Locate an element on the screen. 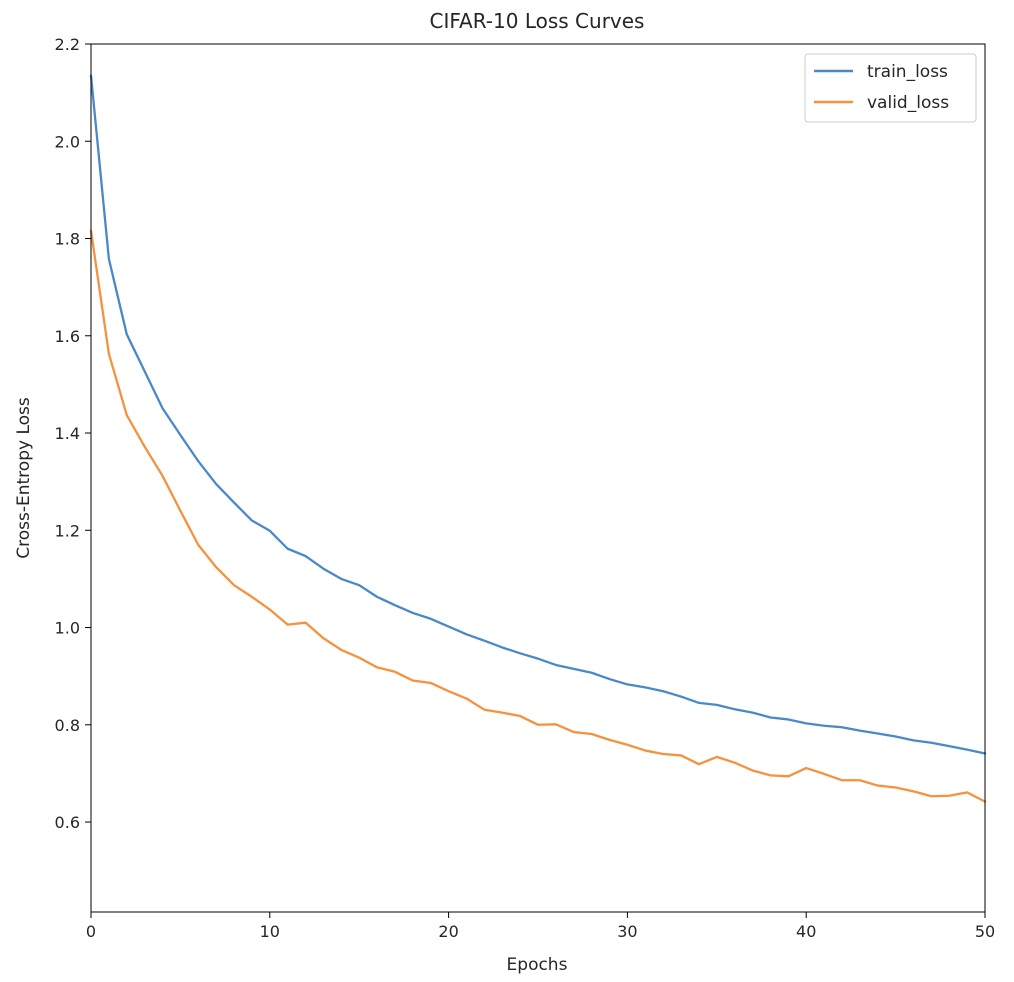 The image size is (1014, 982). x-axis: 0 10 20 30 40 50 is located at coordinates (540, 926).